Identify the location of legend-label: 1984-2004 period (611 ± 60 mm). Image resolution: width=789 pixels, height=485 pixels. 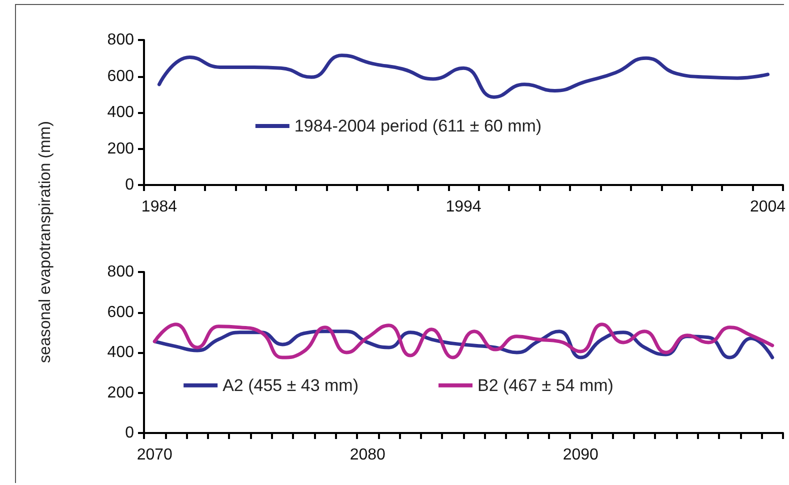
(418, 126).